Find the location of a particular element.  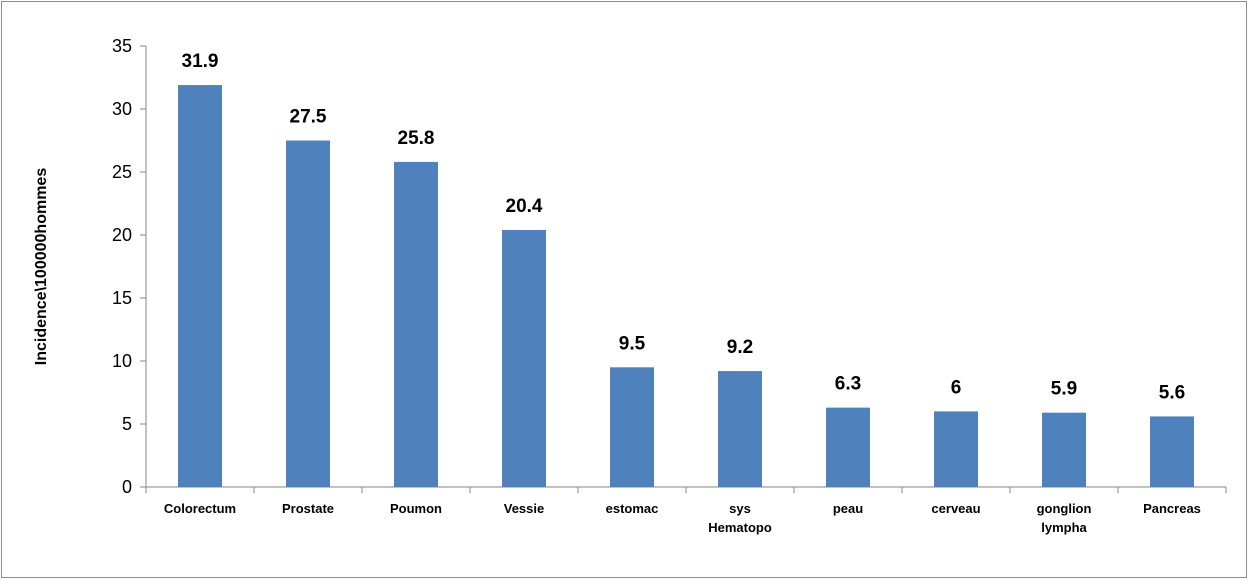

y-axis: 0 5 10 15 20 25 30 35 is located at coordinates (129, 266).